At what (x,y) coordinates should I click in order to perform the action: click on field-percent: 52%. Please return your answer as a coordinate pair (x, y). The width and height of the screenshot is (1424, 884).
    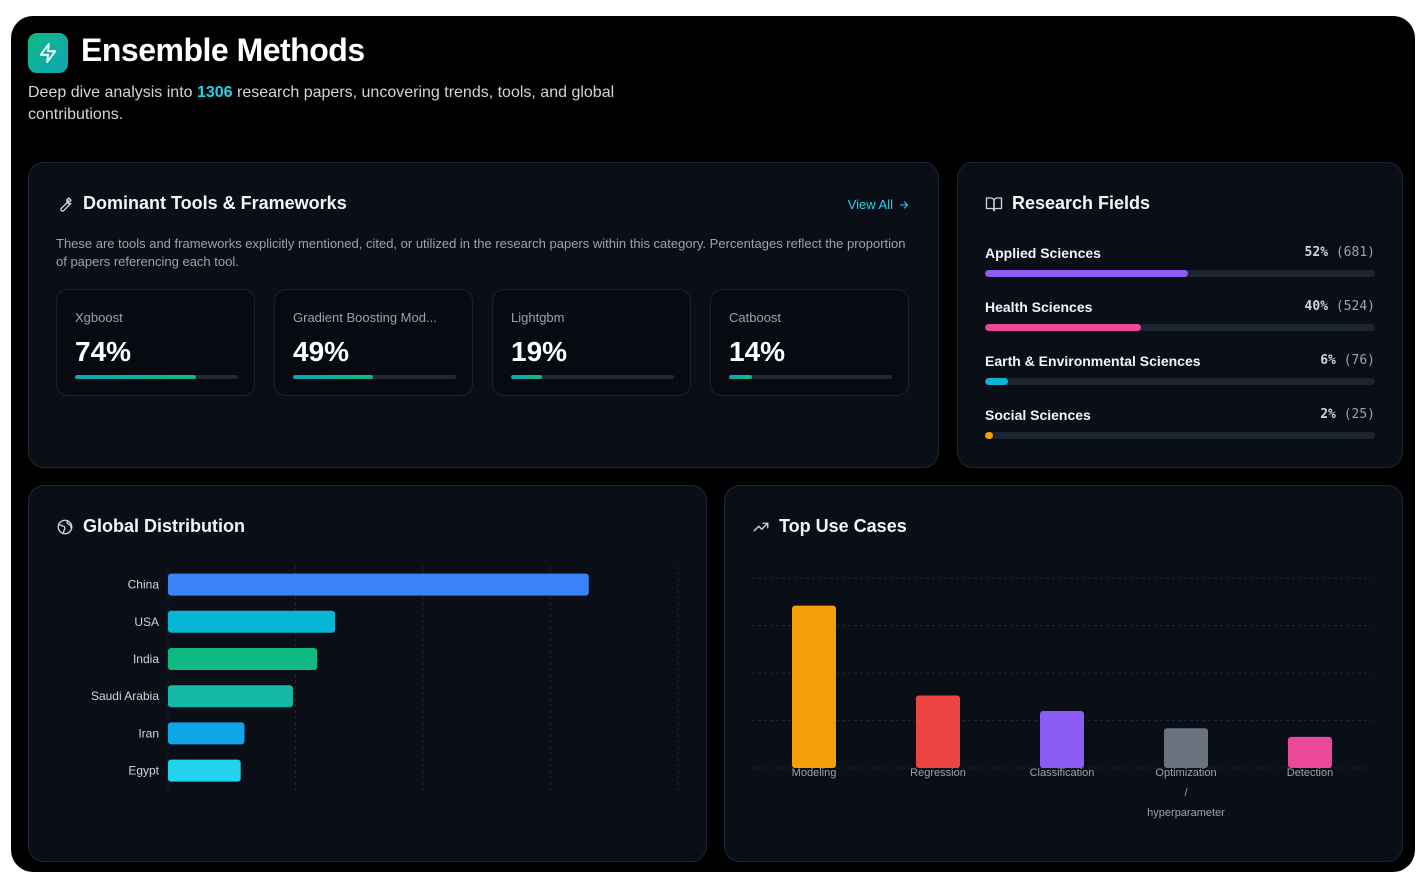
    Looking at the image, I should click on (1316, 252).